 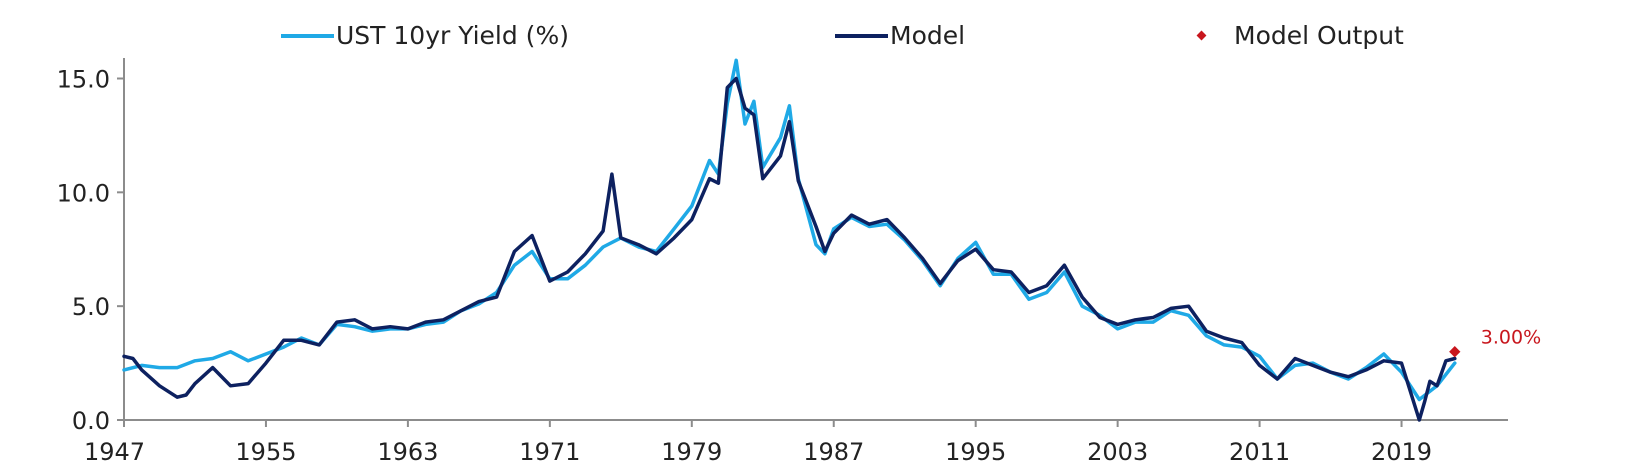 I want to click on legend-marker-output, so click(x=1201, y=35).